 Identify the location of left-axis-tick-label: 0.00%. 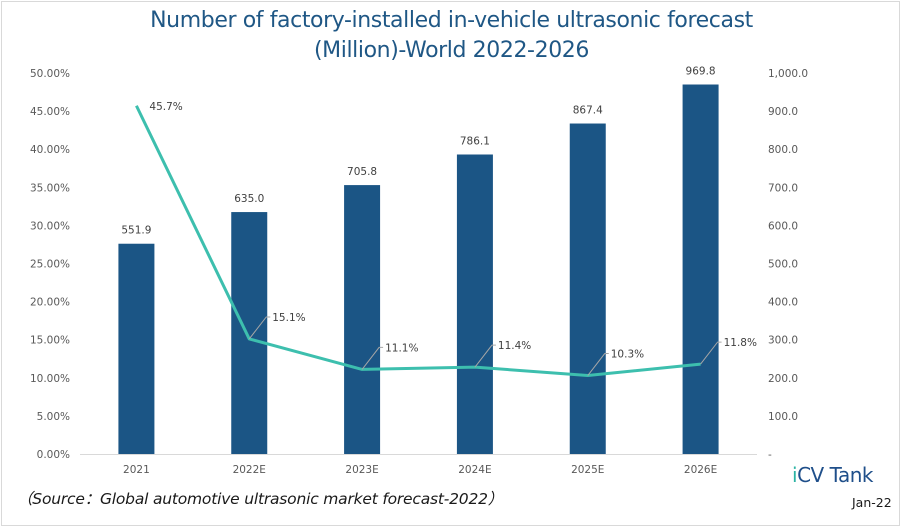
(53, 455).